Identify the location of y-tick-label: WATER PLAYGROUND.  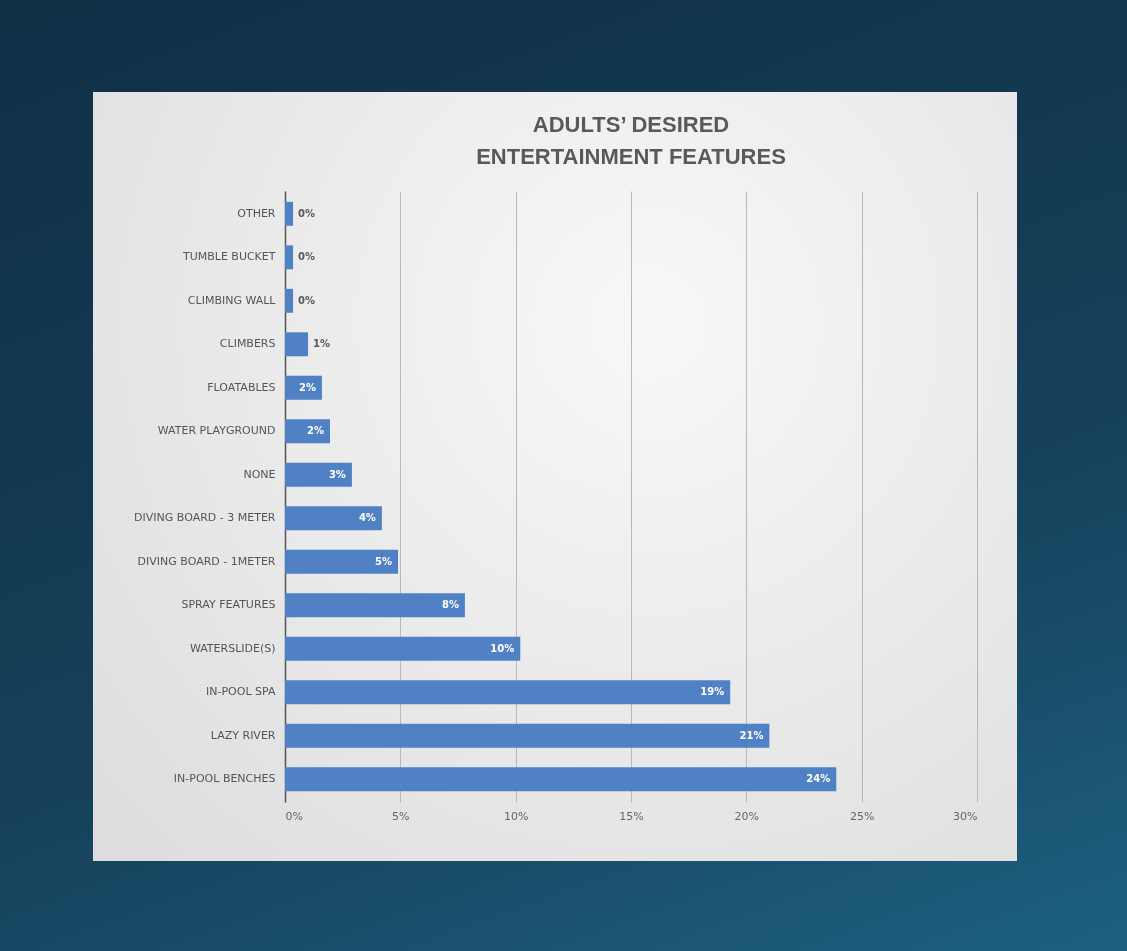
(216, 431).